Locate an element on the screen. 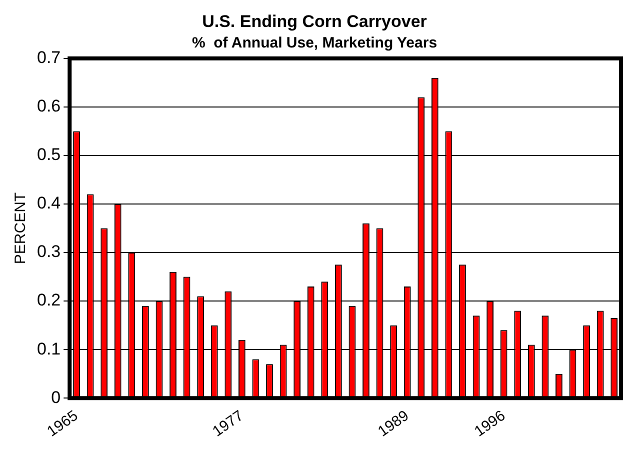 This screenshot has height=452, width=641. x-tick-label: 1989 is located at coordinates (393, 423).